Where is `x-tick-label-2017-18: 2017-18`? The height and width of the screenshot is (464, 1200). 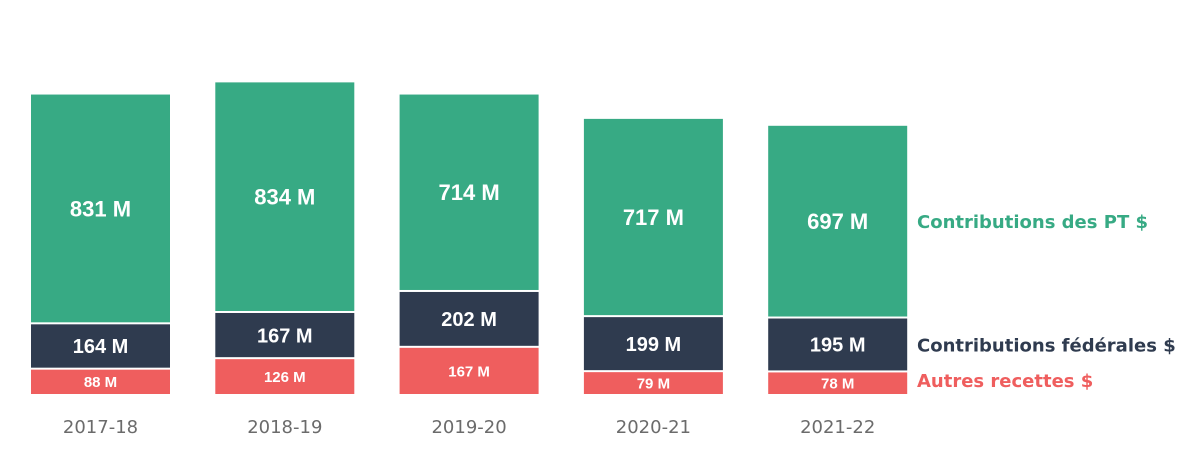 x-tick-label-2017-18: 2017-18 is located at coordinates (100, 427).